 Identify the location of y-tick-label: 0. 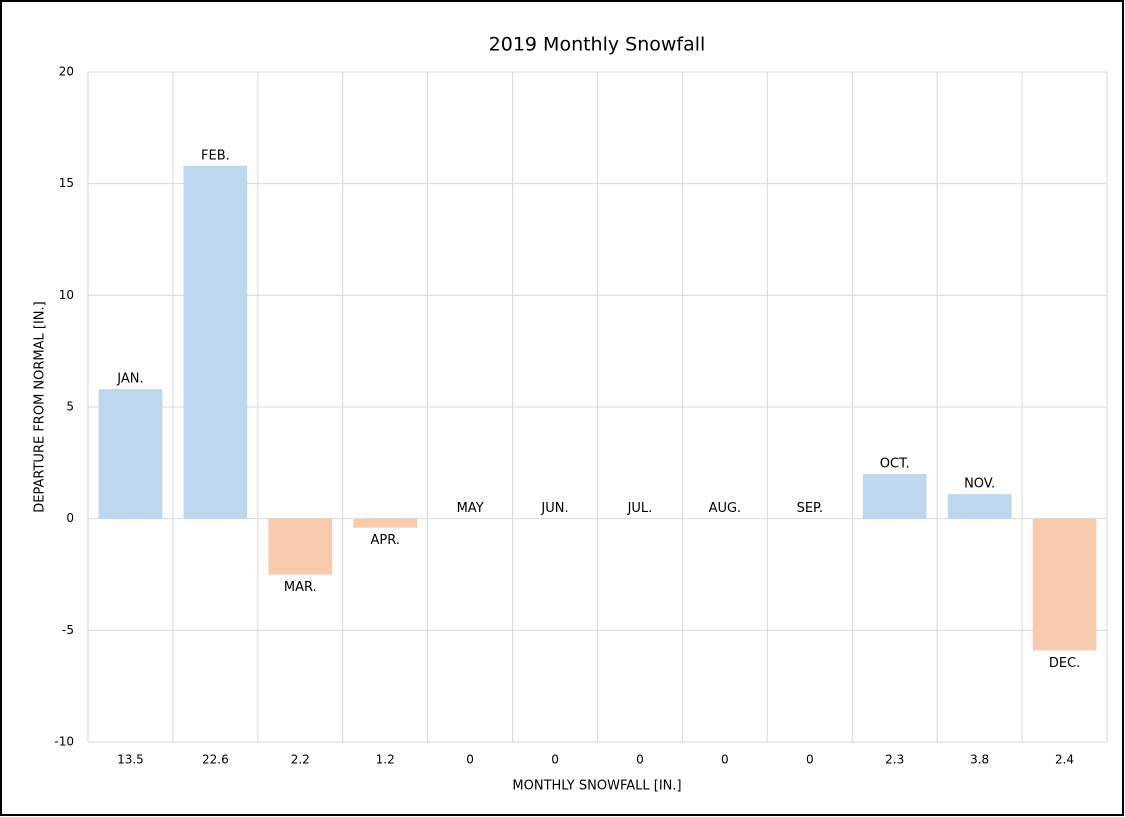
(70, 518).